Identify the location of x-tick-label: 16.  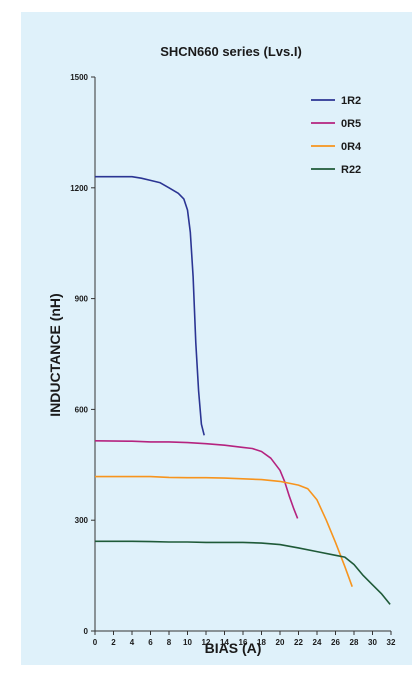
(243, 642).